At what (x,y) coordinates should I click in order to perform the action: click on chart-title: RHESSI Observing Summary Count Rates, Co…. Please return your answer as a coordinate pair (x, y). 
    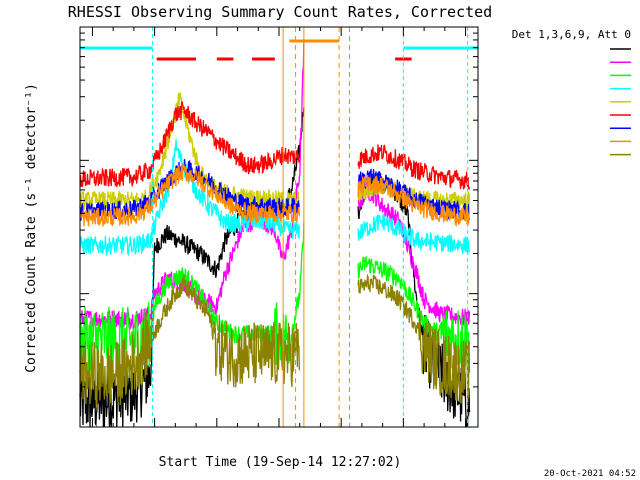
    Looking at the image, I should click on (280, 12).